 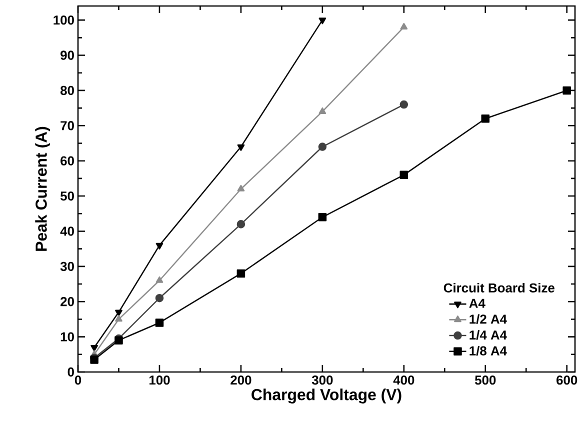 I want to click on y-tick-label: 60, so click(x=67, y=161).